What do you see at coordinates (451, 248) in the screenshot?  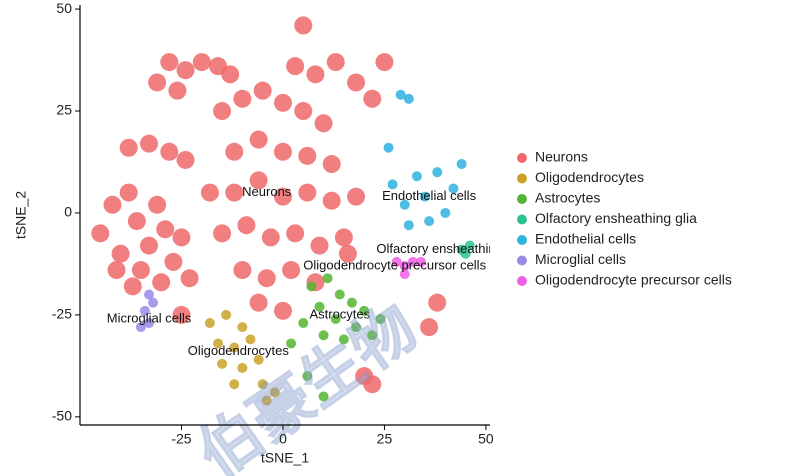 I see `cluster-label: Olfactory ensheathing glia` at bounding box center [451, 248].